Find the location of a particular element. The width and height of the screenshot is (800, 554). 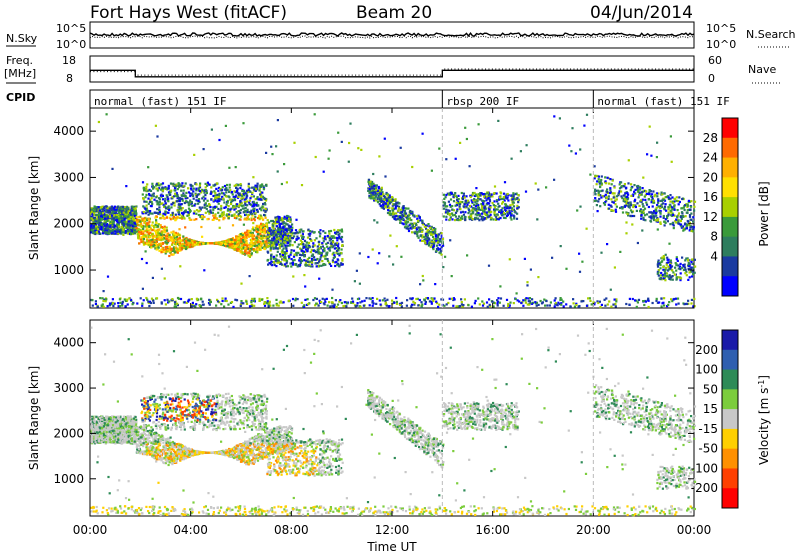

noise-left-tick-low: 10^0 is located at coordinates (71, 44).